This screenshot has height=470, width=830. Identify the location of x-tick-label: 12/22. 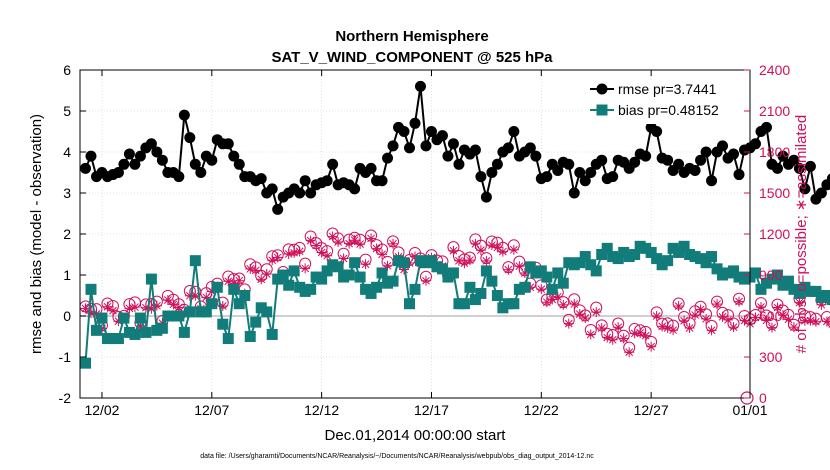
(541, 410).